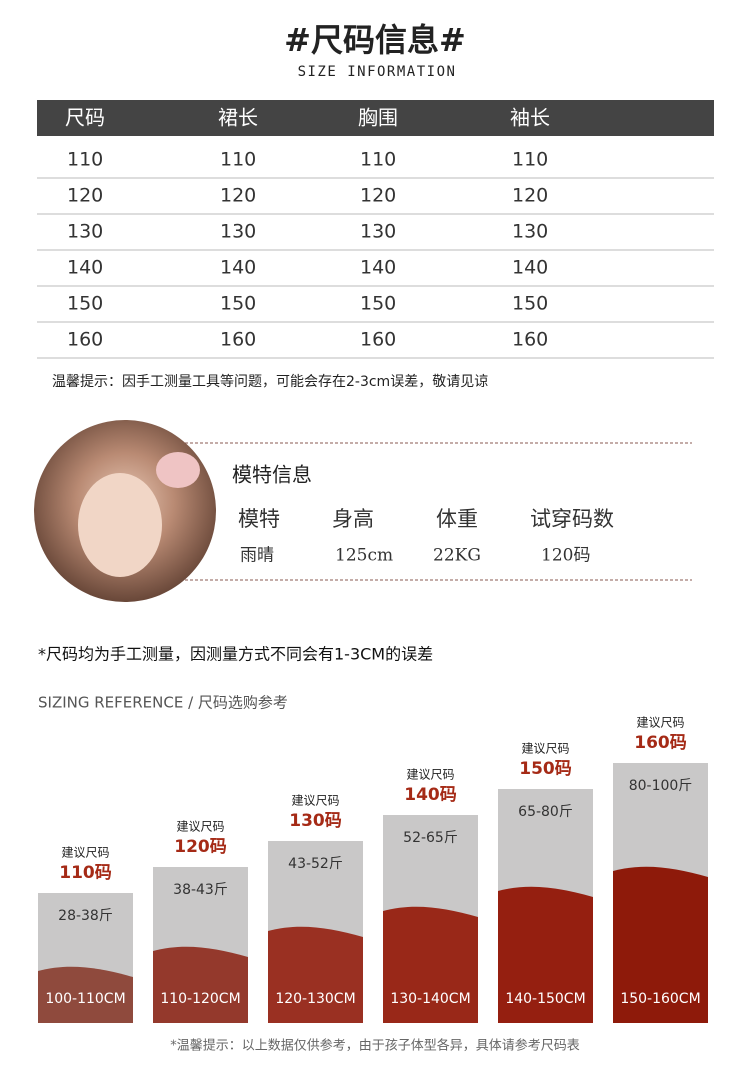  What do you see at coordinates (572, 519) in the screenshot?
I see `model-header: 试穿码数` at bounding box center [572, 519].